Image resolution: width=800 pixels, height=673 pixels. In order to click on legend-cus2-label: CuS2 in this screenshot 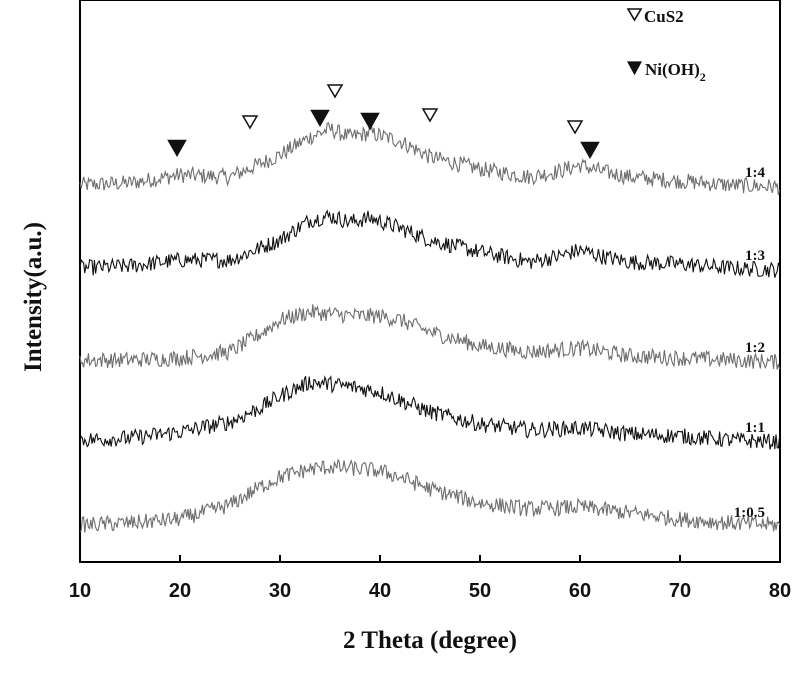, I will do `click(664, 16)`.